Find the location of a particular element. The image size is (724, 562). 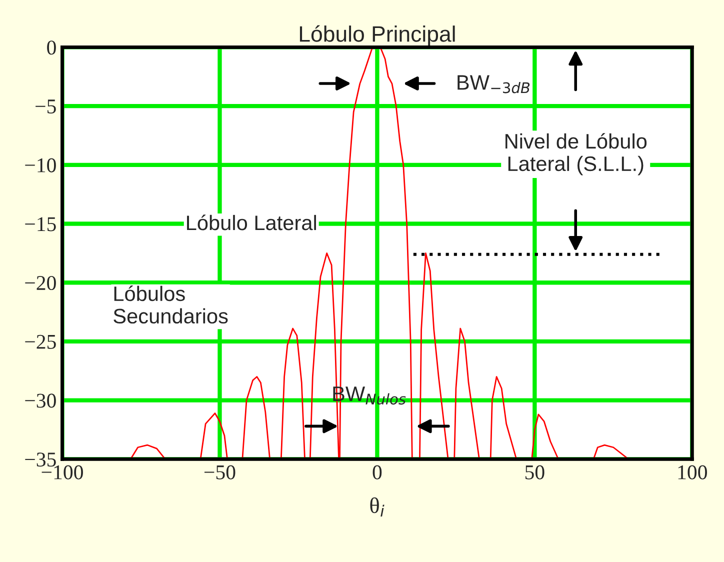

x-axis-title: θ$_{i}$ is located at coordinates (377, 507).